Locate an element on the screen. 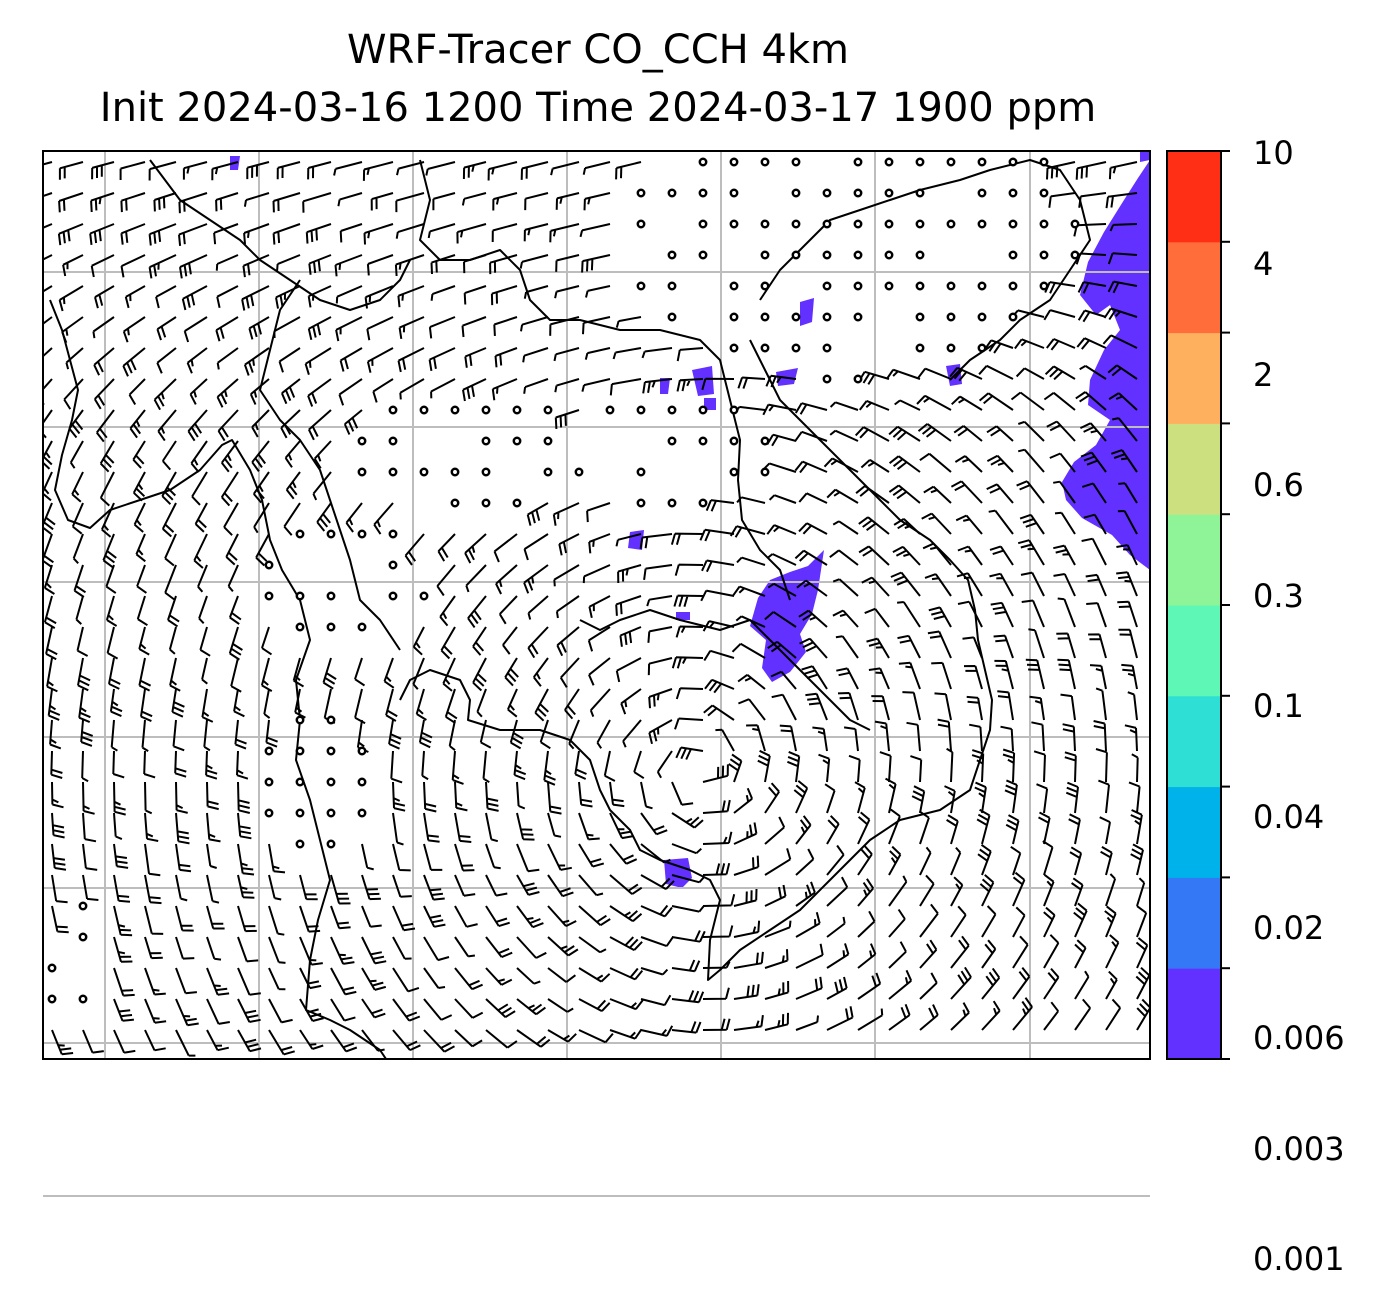 This screenshot has width=1400, height=1313. colorbar-tick-label: 2 is located at coordinates (1263, 375).